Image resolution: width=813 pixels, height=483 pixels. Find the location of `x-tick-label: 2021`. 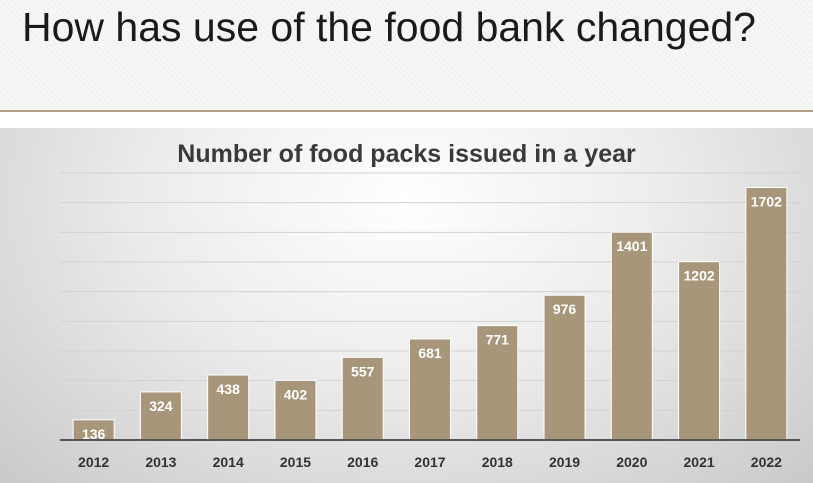

x-tick-label: 2021 is located at coordinates (699, 462).